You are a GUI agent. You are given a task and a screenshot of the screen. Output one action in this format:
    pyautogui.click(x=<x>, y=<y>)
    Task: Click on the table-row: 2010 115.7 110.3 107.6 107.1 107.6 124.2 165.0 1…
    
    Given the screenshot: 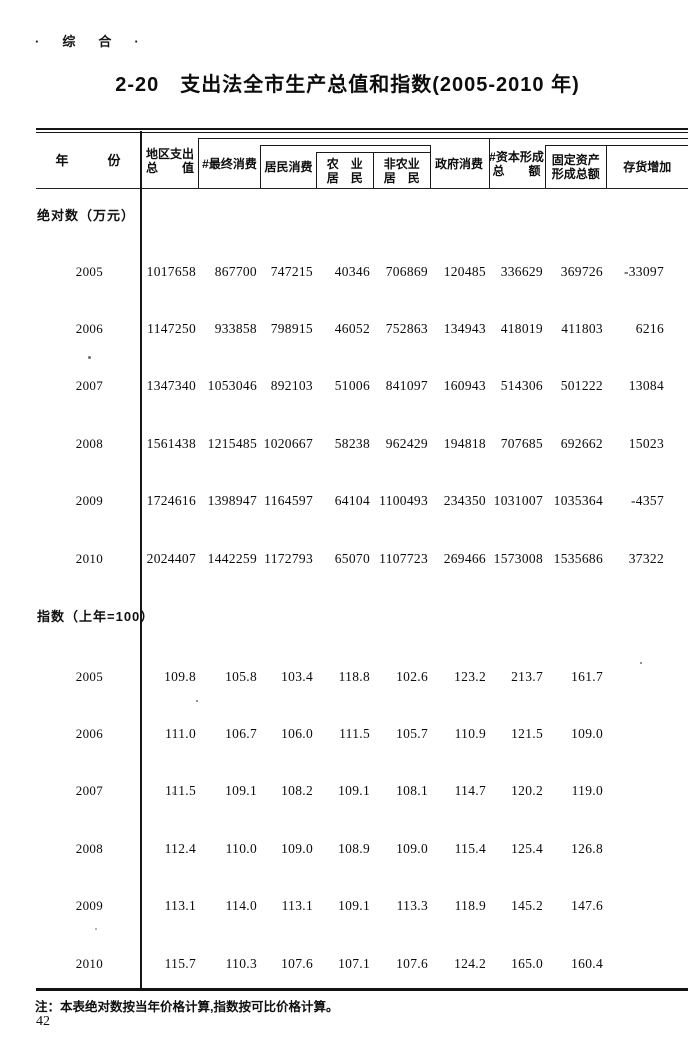 What is the action you would take?
    pyautogui.click(x=362, y=963)
    